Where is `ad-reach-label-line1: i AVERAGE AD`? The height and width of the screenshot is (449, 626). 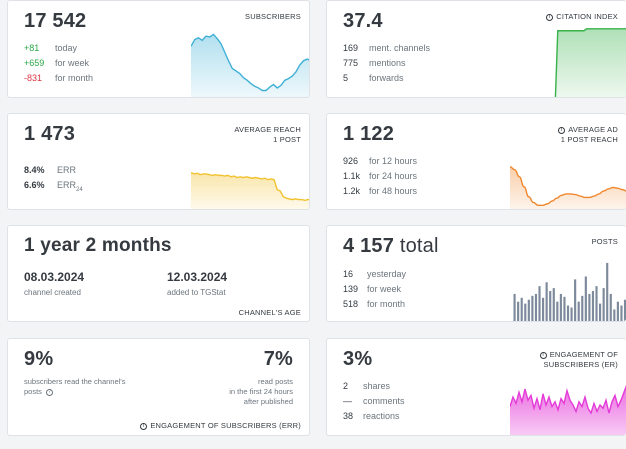
ad-reach-label-line1: i AVERAGE AD is located at coordinates (588, 130).